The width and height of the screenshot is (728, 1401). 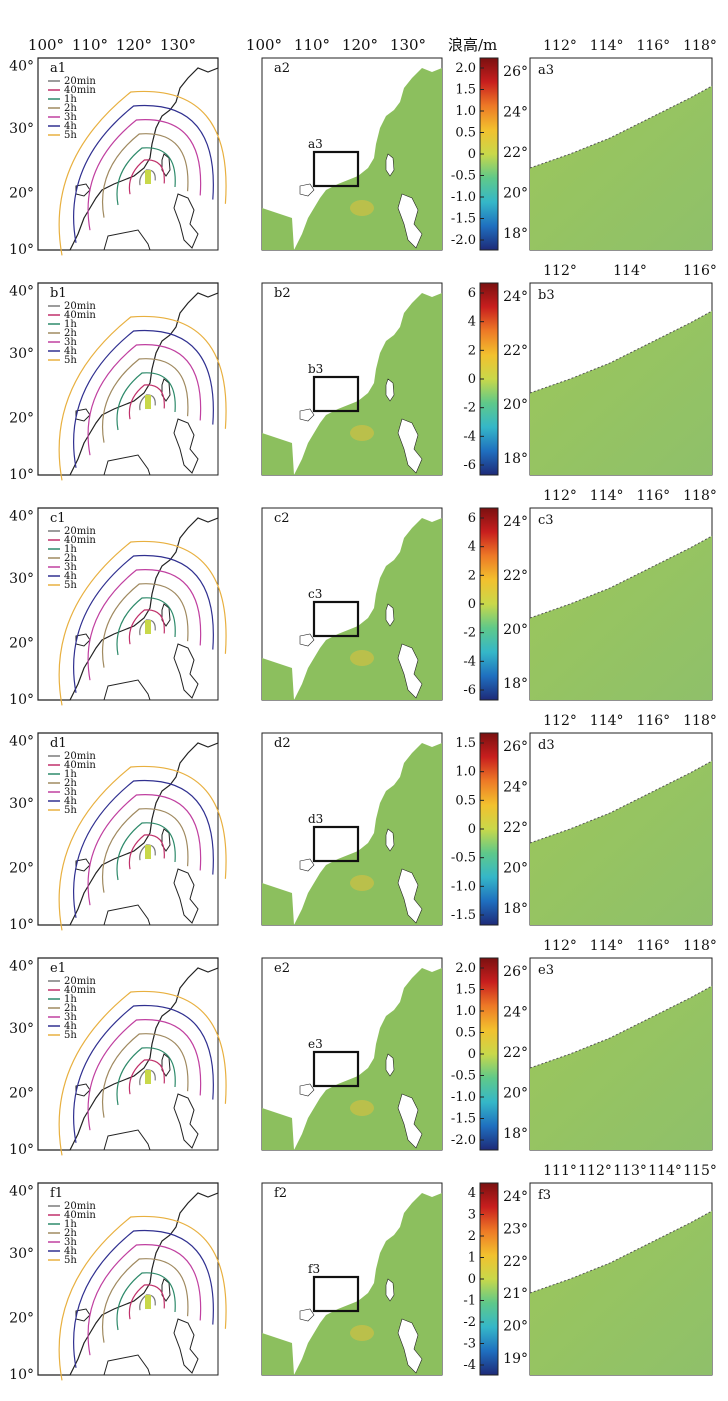 What do you see at coordinates (469, 1344) in the screenshot?
I see `colorbar-tick: -3` at bounding box center [469, 1344].